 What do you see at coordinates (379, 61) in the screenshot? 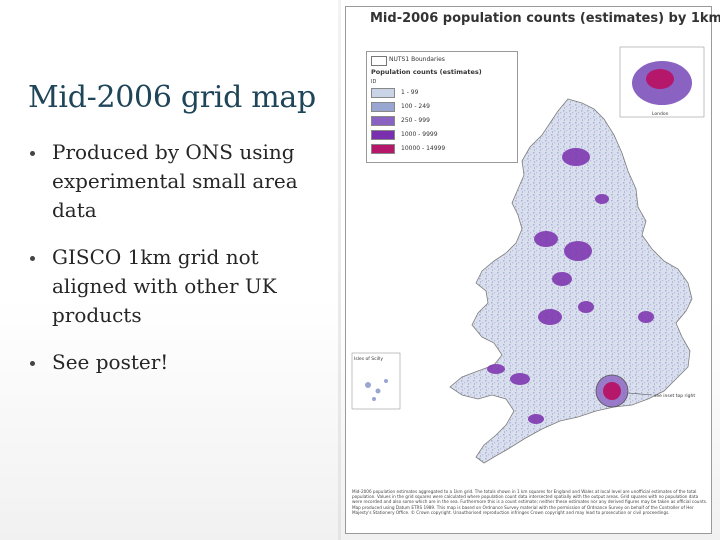
I see `nuts1-boundary-swatch` at bounding box center [379, 61].